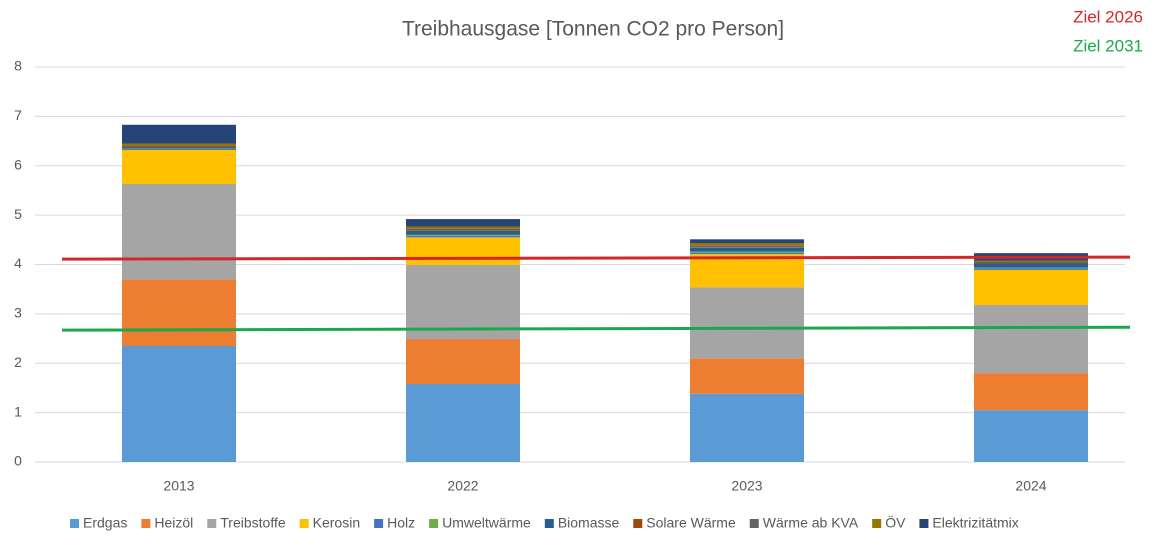 Image resolution: width=1160 pixels, height=540 pixels. What do you see at coordinates (1108, 16) in the screenshot?
I see `target-label: Ziel 2026` at bounding box center [1108, 16].